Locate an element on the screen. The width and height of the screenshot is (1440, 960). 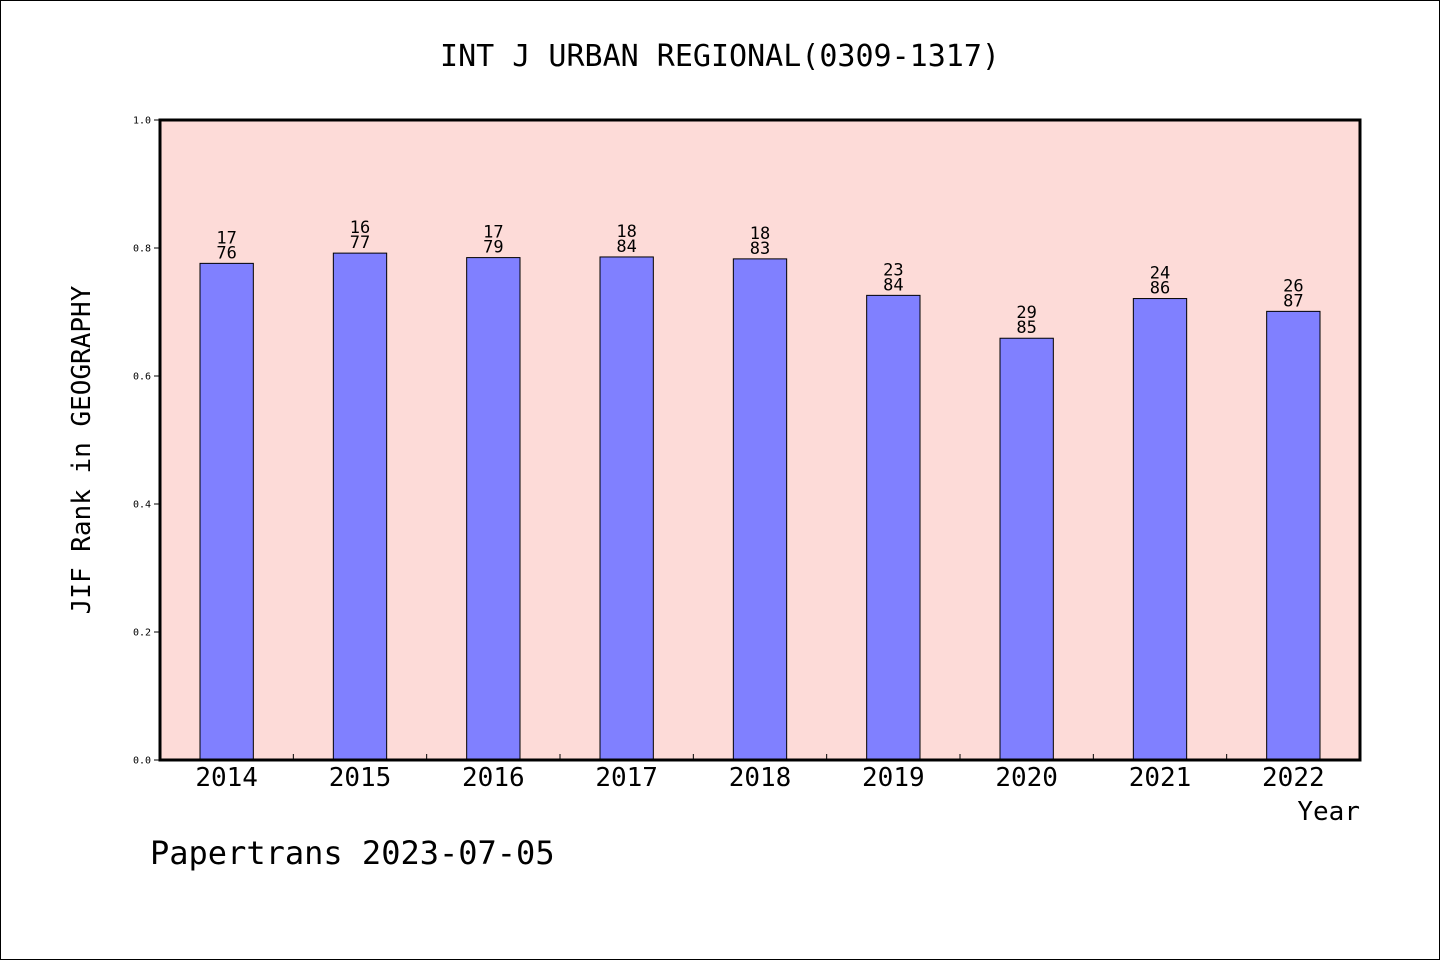
total-label: 79 is located at coordinates (493, 248).